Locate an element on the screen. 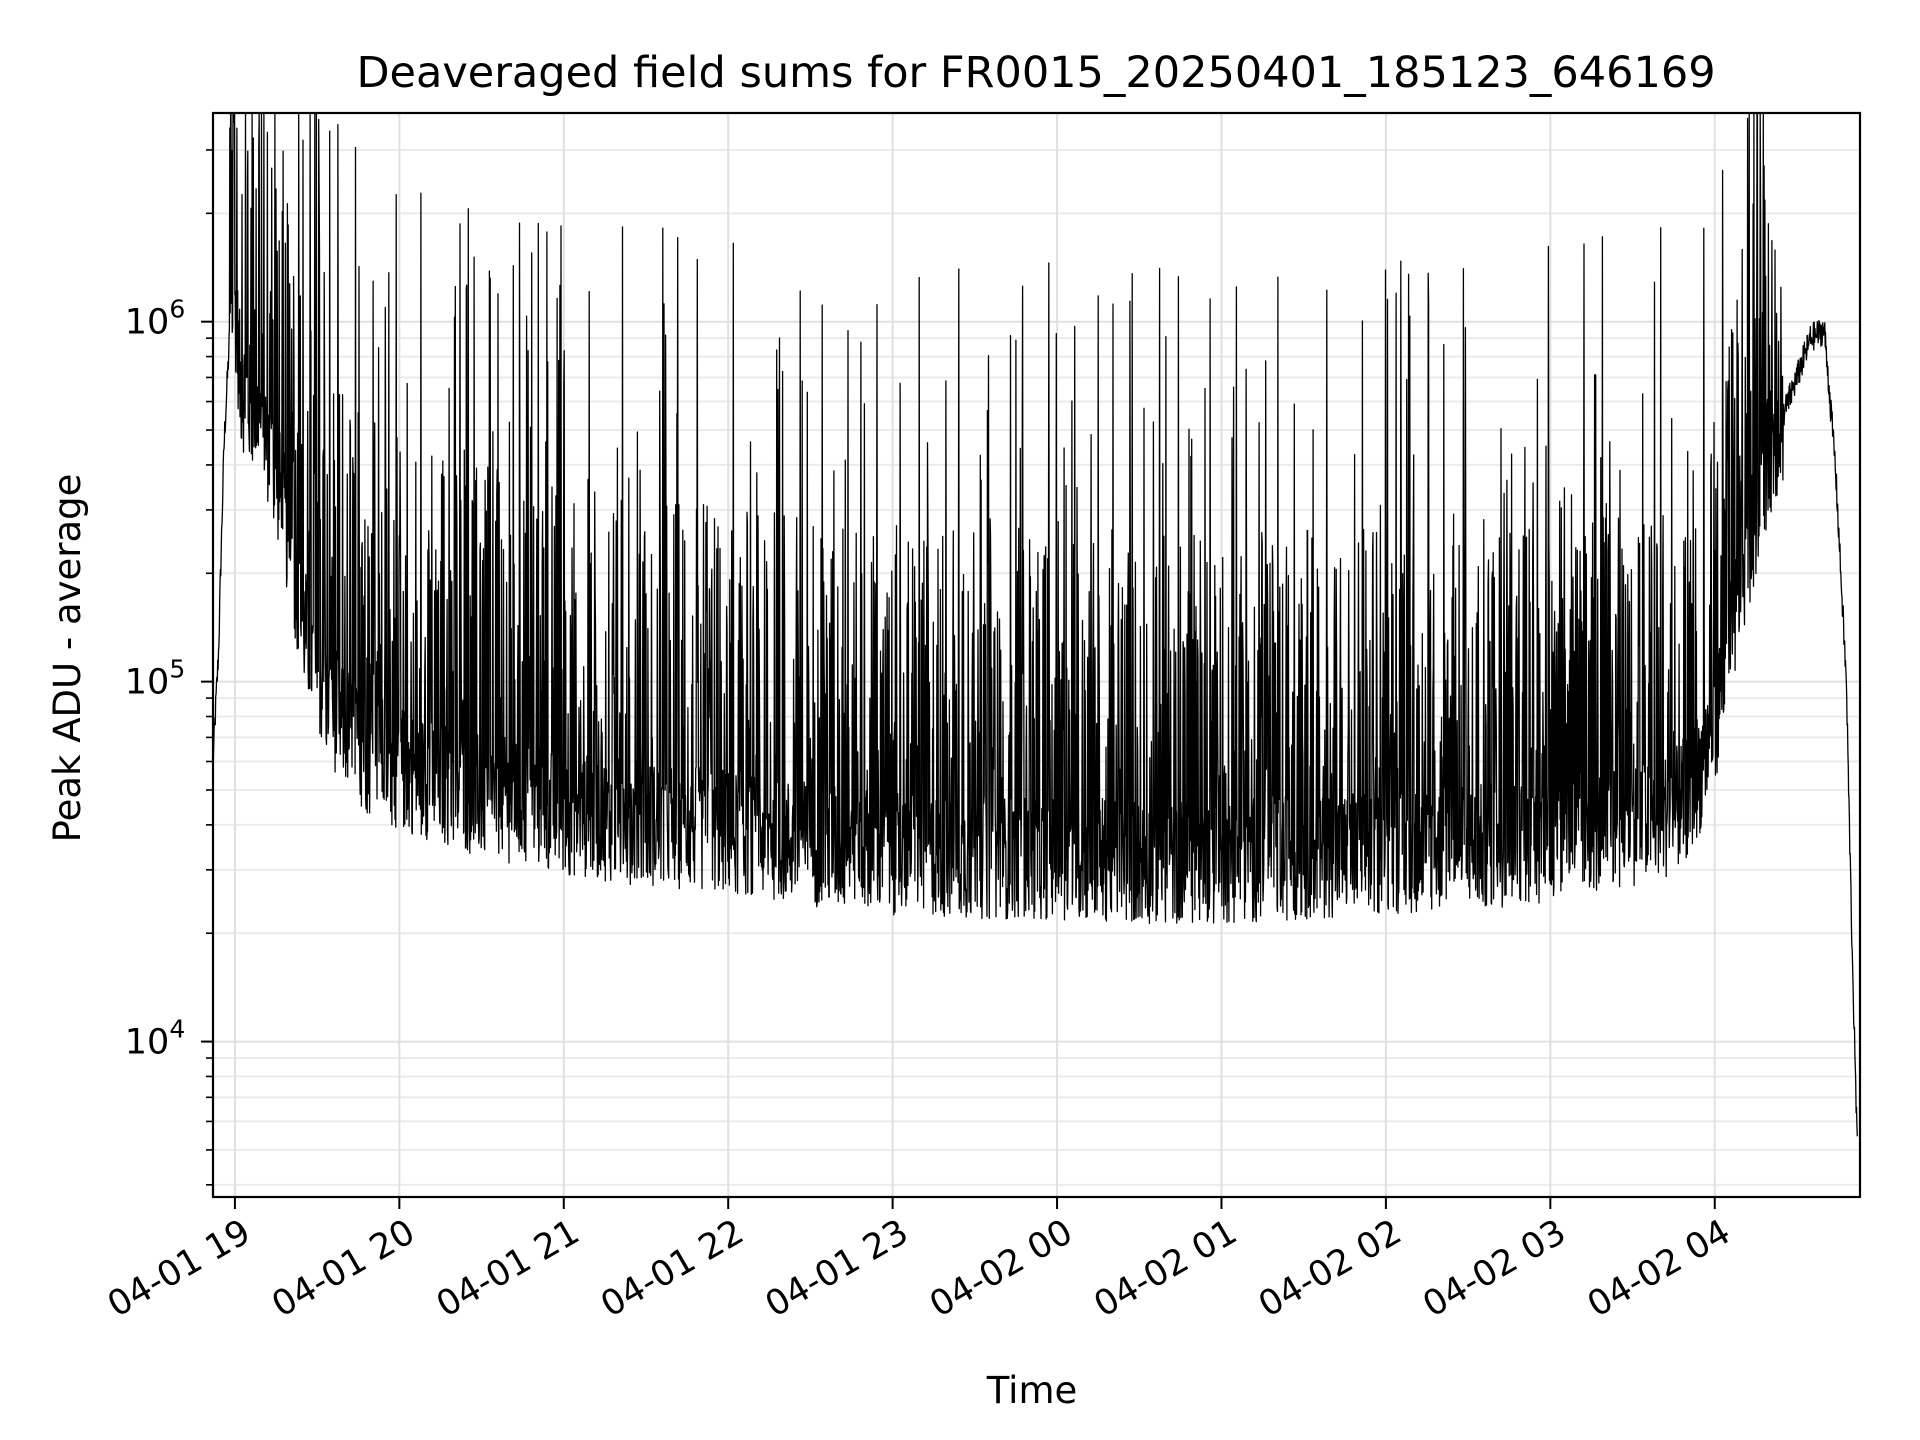  x-axis-label: Time is located at coordinates (1032, 1390).